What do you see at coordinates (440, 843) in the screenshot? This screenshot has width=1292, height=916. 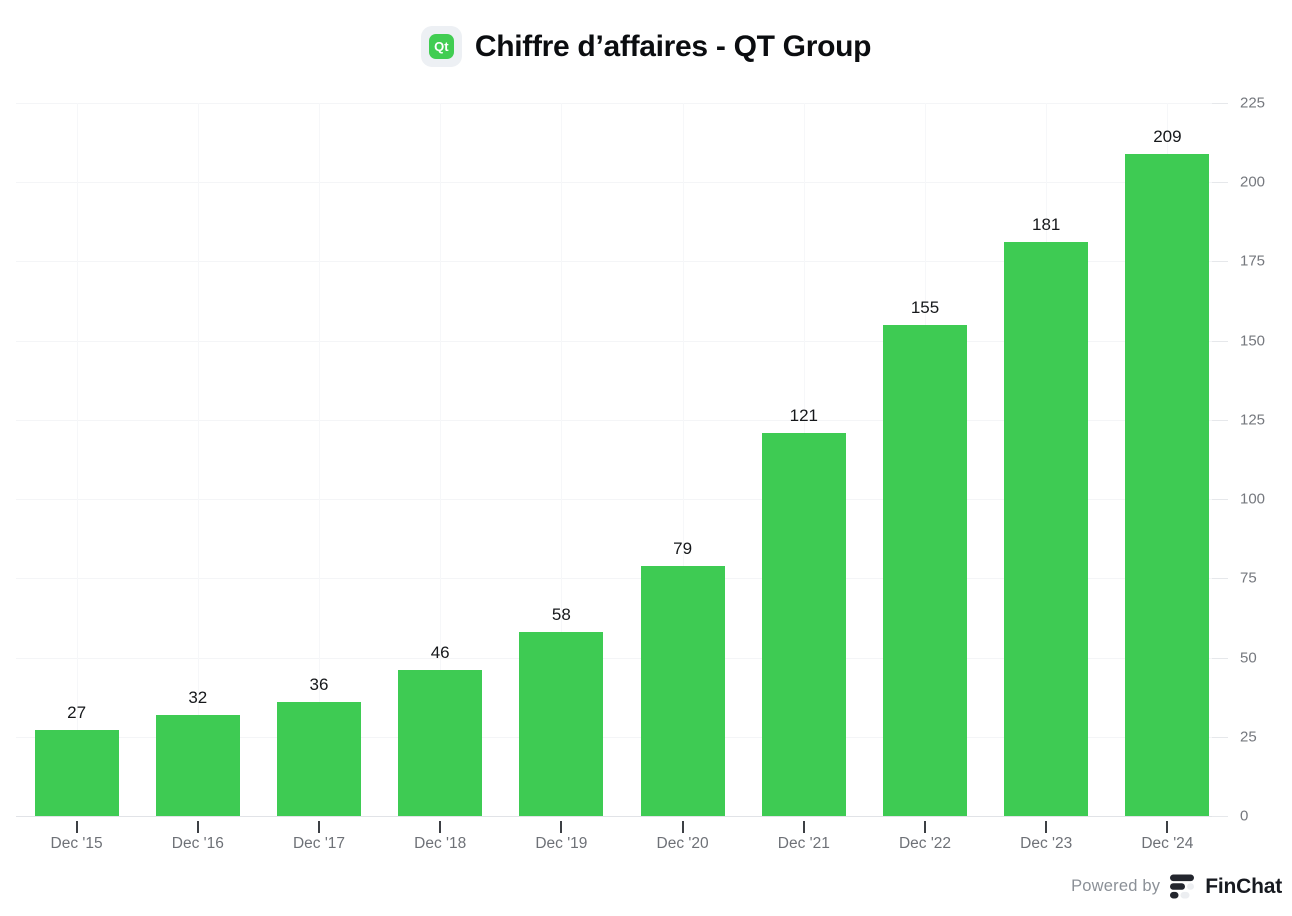 I see `x-tick-label: Dec '18` at bounding box center [440, 843].